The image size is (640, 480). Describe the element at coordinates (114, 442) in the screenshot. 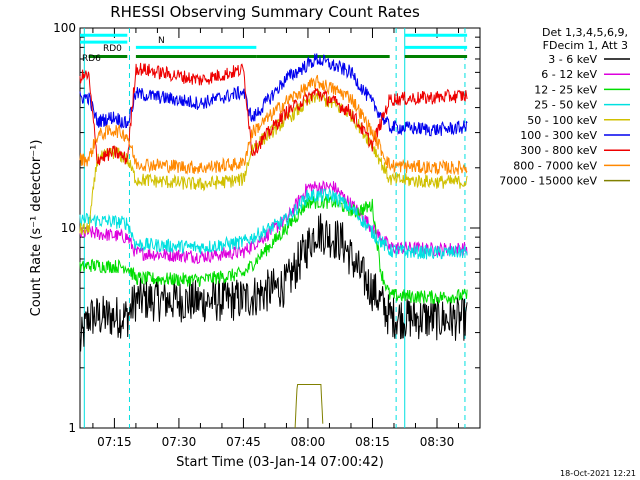

I see `x-tick-label: 07:15` at that location.